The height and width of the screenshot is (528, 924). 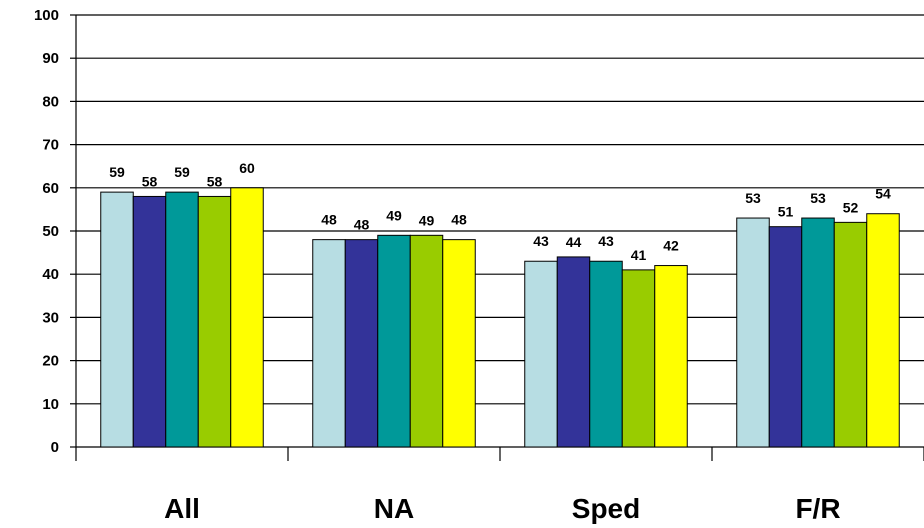 What do you see at coordinates (50, 58) in the screenshot?
I see `y-tick-label: 90` at bounding box center [50, 58].